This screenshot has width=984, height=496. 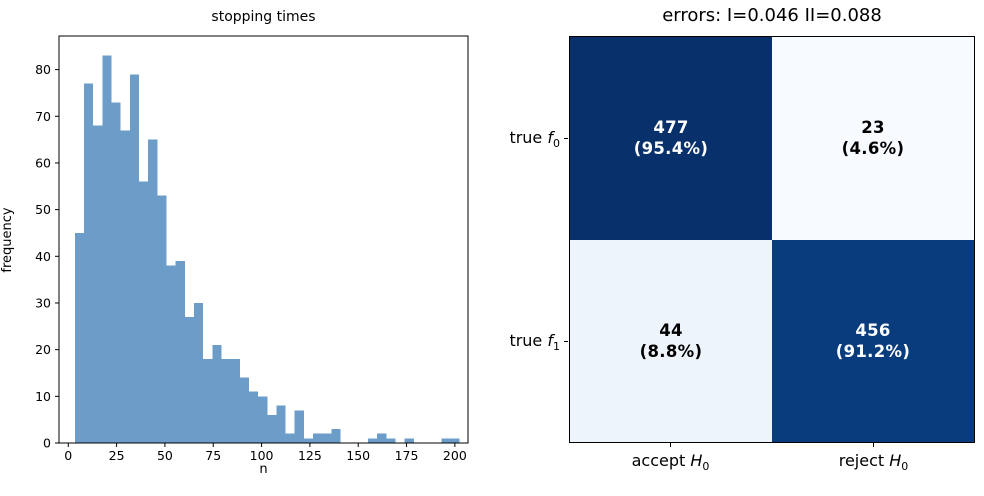 What do you see at coordinates (772, 15) in the screenshot?
I see `confusion-matrix-title: errors: I=0.046 II=0.088` at bounding box center [772, 15].